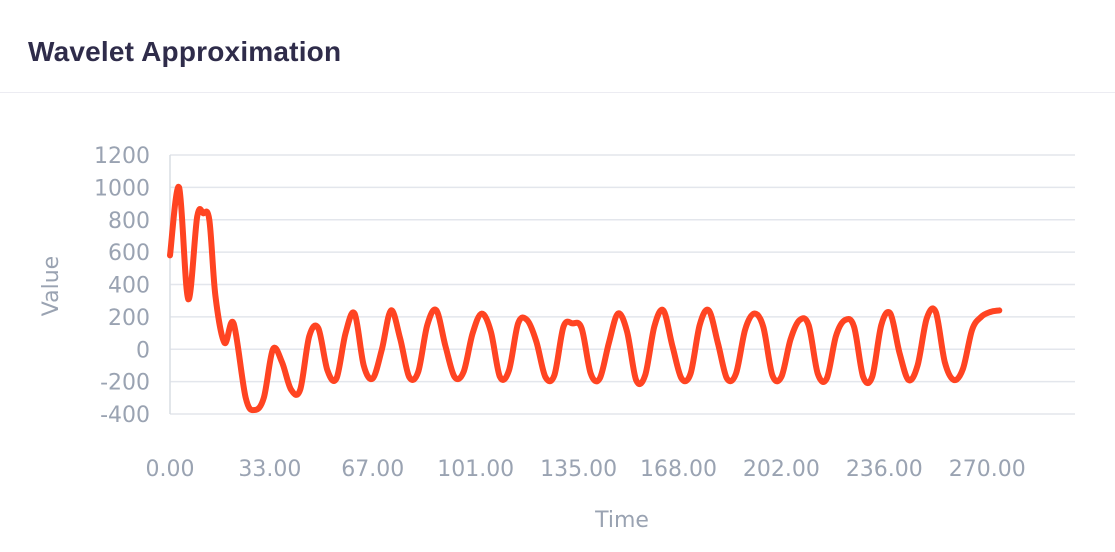  Describe the element at coordinates (129, 286) in the screenshot. I see `y-tick-label: 400` at that location.